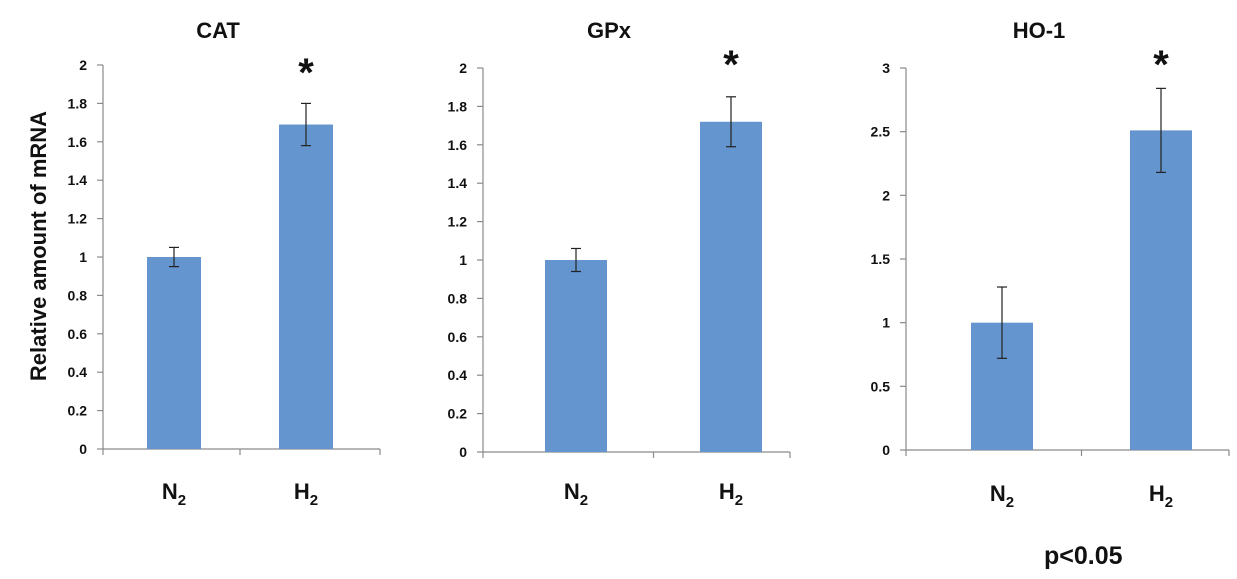 The width and height of the screenshot is (1237, 579). I want to click on significance-footnote: p<0.05, so click(1083, 556).